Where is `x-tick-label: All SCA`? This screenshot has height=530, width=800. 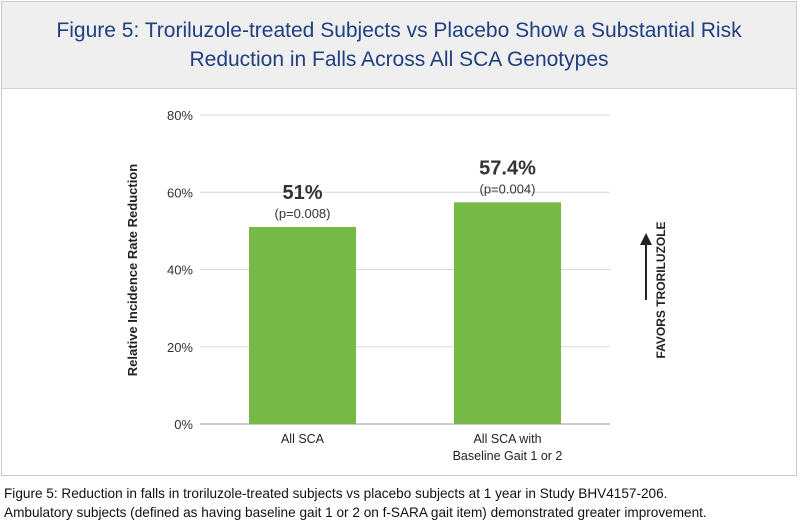 x-tick-label: All SCA is located at coordinates (303, 439).